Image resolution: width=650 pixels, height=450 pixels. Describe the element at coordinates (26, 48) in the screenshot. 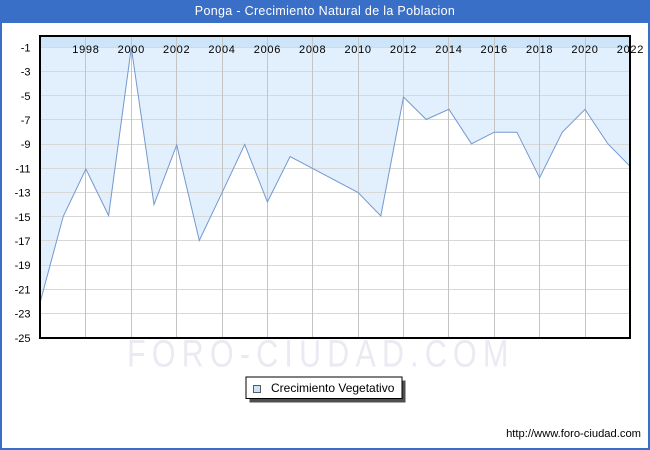

I see `svg-text: -1` at that location.